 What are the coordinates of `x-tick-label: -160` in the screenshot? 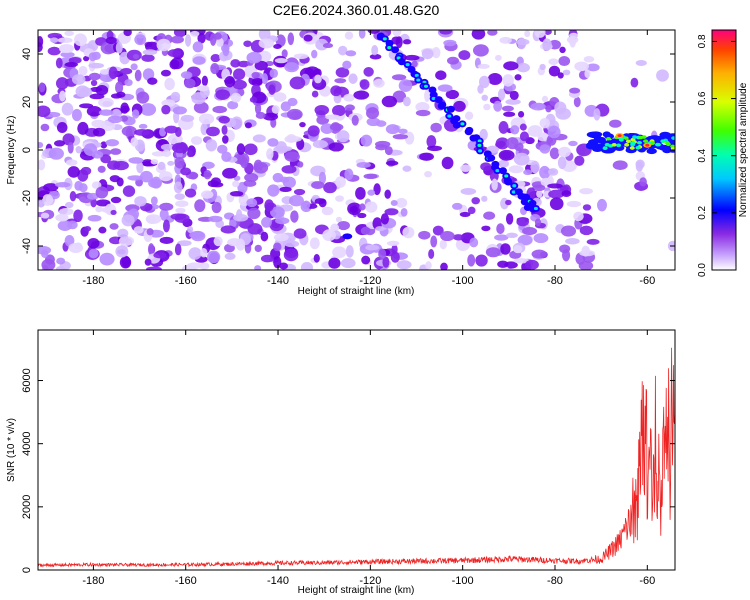 It's located at (186, 581).